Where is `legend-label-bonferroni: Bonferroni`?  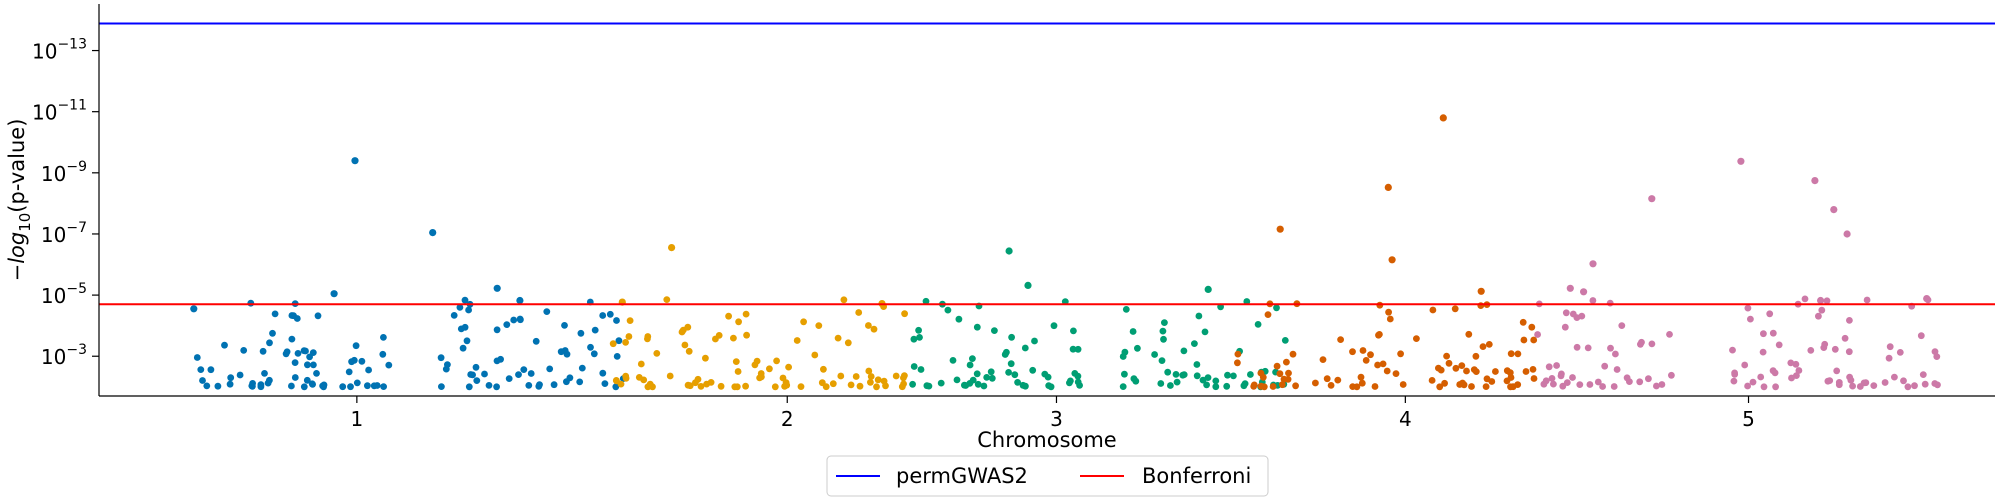
legend-label-bonferroni: Bonferroni is located at coordinates (1196, 476).